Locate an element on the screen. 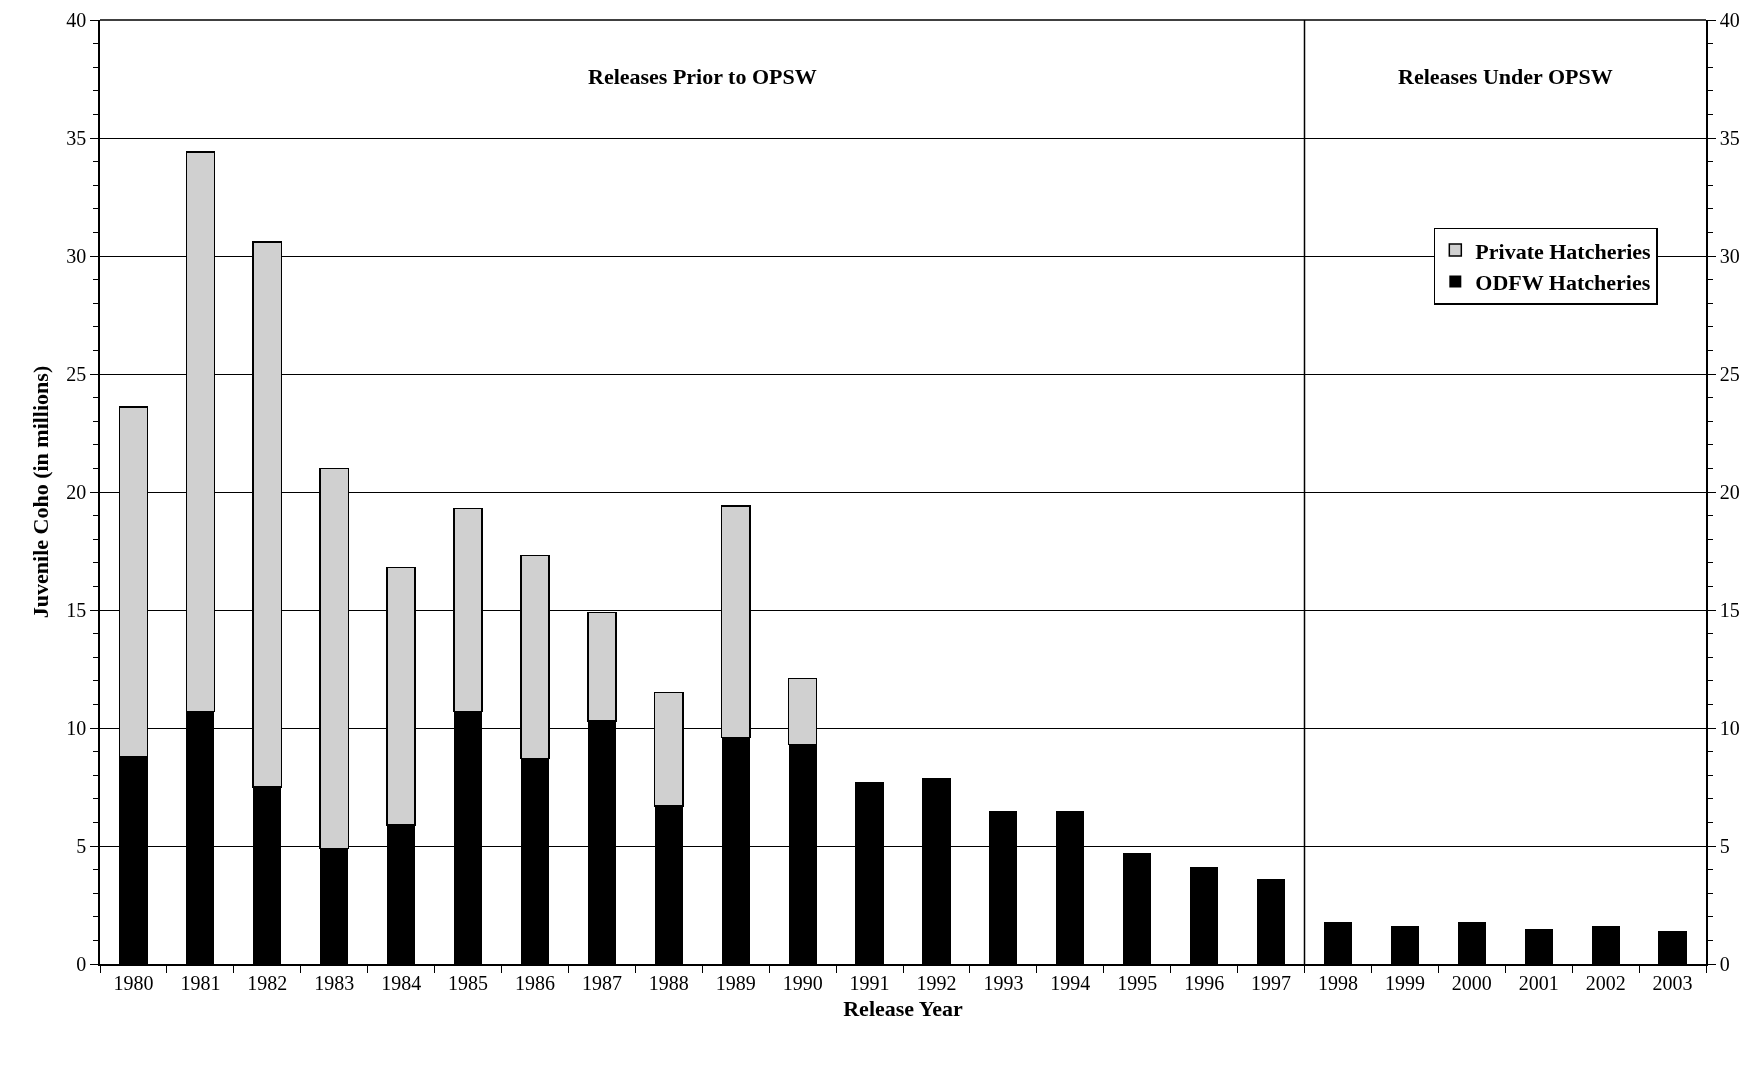 The height and width of the screenshot is (1074, 1756). x-tick-label: 1985 is located at coordinates (468, 982).